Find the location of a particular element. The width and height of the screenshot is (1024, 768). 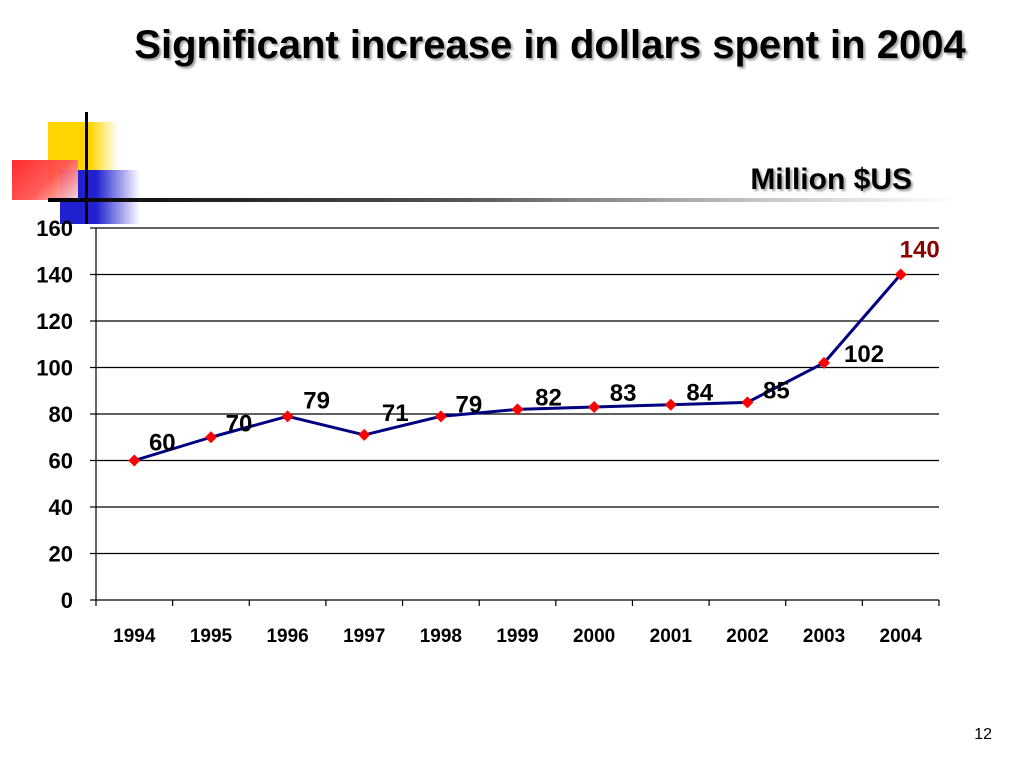

x-tick-label-2001: 2001 is located at coordinates (671, 636).